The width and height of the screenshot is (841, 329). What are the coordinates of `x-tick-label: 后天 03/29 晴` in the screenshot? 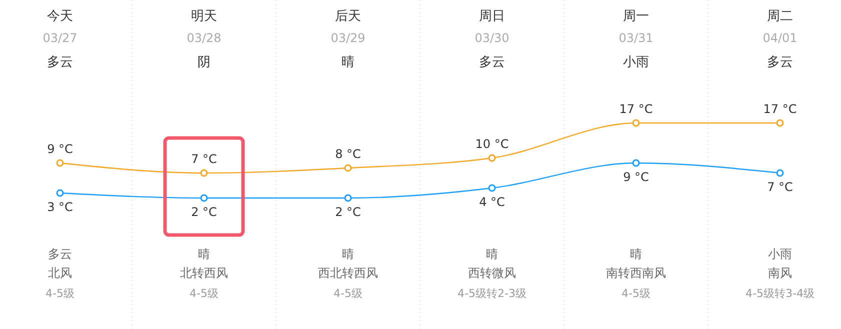 It's located at (348, 39).